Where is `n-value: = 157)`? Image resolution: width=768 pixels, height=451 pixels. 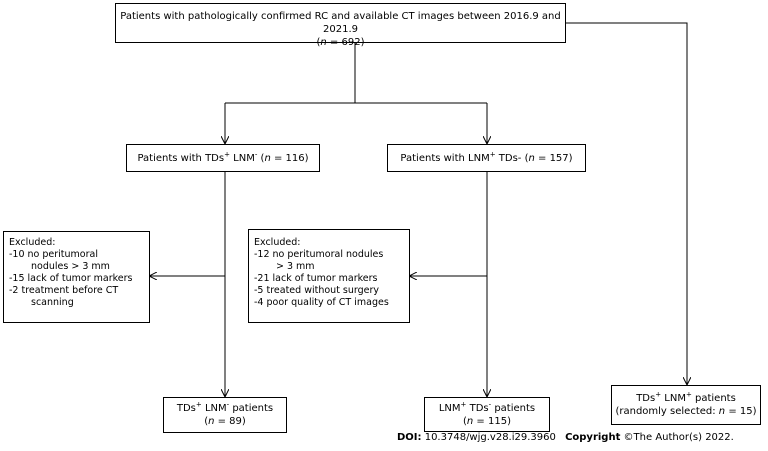
n-value: = 157) is located at coordinates (553, 158).